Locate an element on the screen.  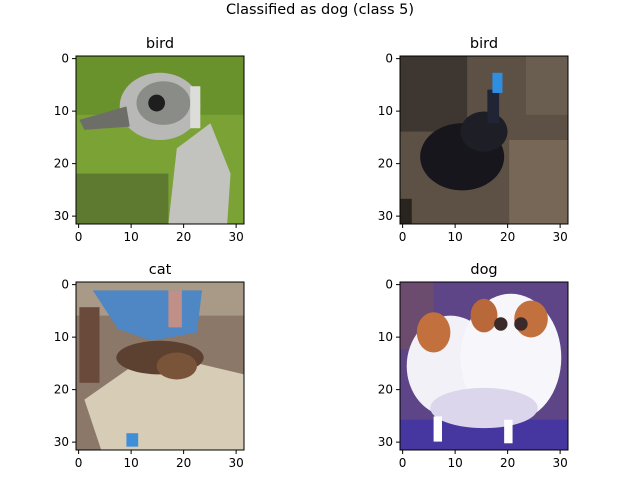
subplot-svg: cat 0 10 20 30 0 10 20 30 is located at coordinates (149, 366).